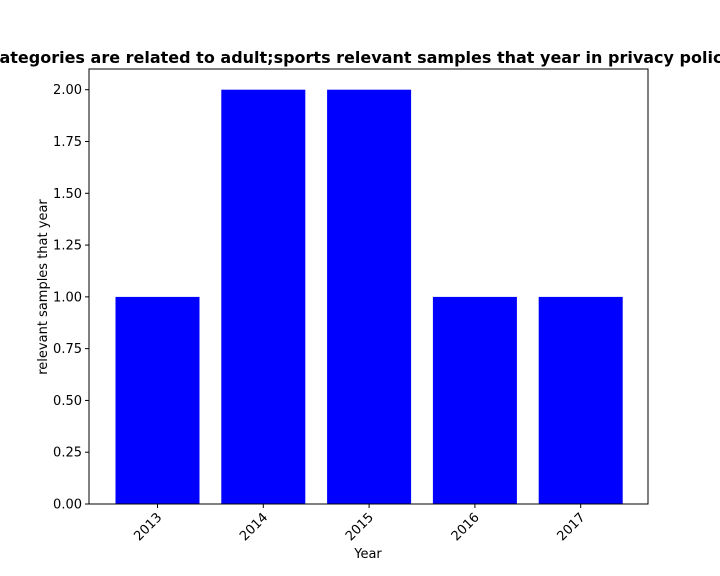  What do you see at coordinates (67, 505) in the screenshot?
I see `y-tick-label: 0.00` at bounding box center [67, 505].